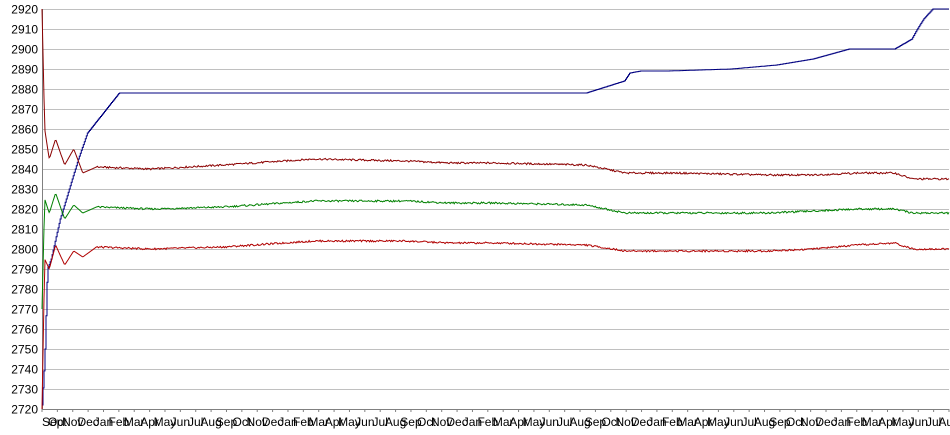  Describe the element at coordinates (24, 330) in the screenshot. I see `y-tick-label: 2760` at that location.